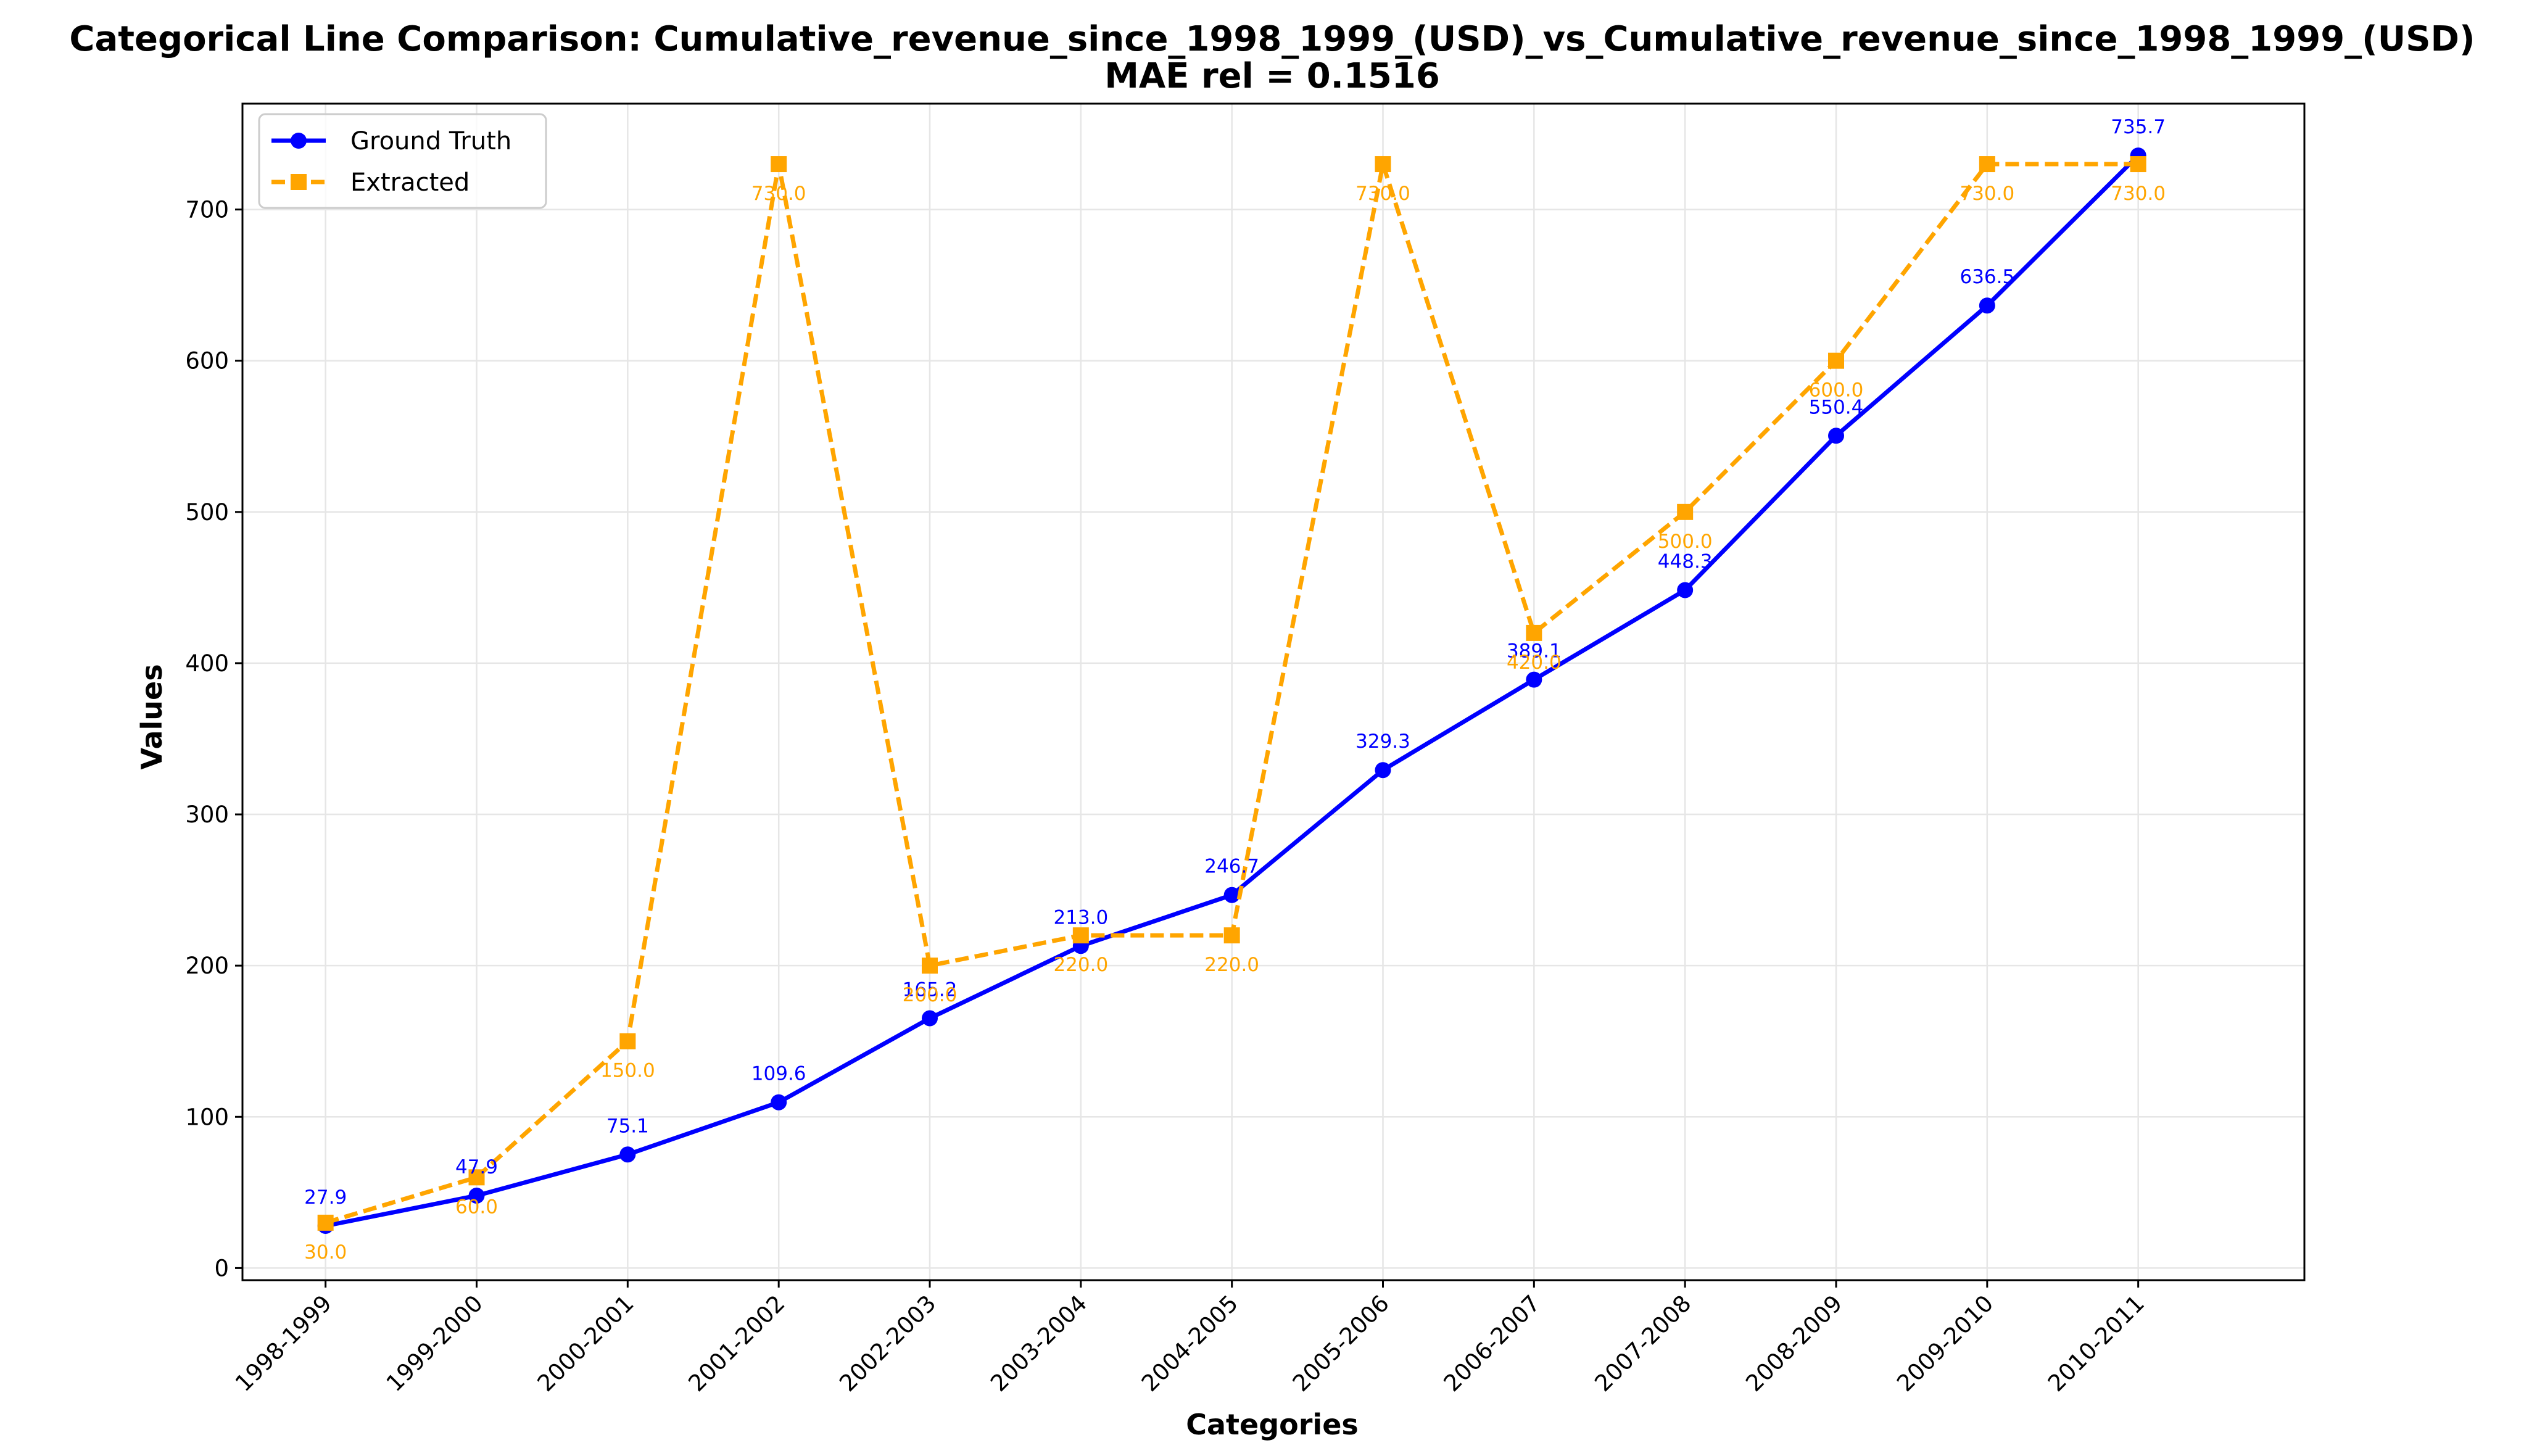  What do you see at coordinates (221, 1268) in the screenshot?
I see `y-tick-label: 0` at bounding box center [221, 1268].